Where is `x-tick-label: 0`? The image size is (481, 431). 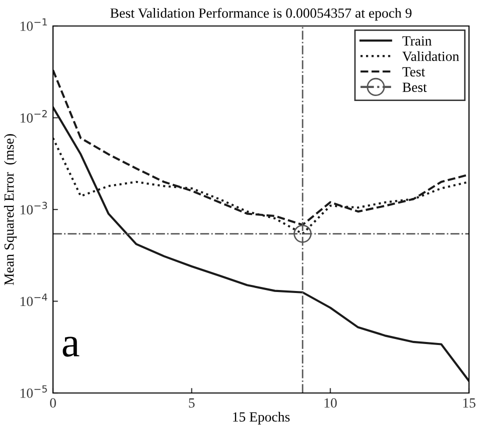 x-tick-label: 0 is located at coordinates (53, 403).